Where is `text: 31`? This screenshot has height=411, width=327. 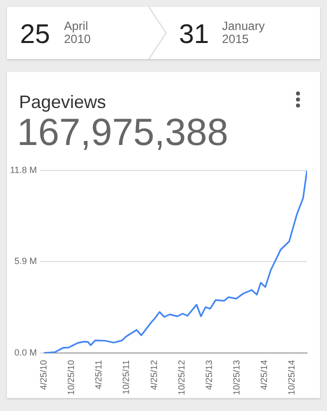 text: 31 is located at coordinates (194, 34).